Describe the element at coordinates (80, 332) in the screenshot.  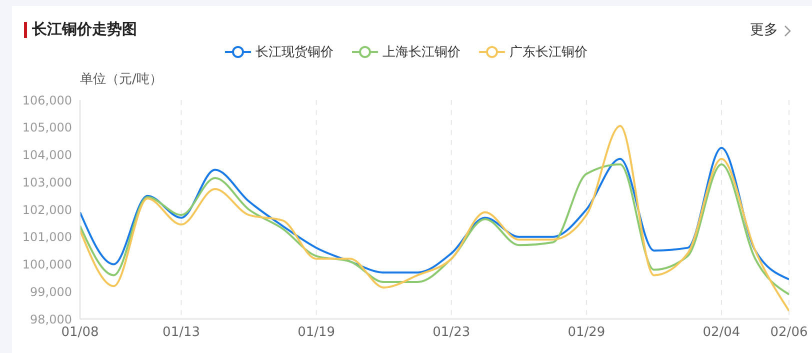
I see `x-tick-label: 01/08` at that location.